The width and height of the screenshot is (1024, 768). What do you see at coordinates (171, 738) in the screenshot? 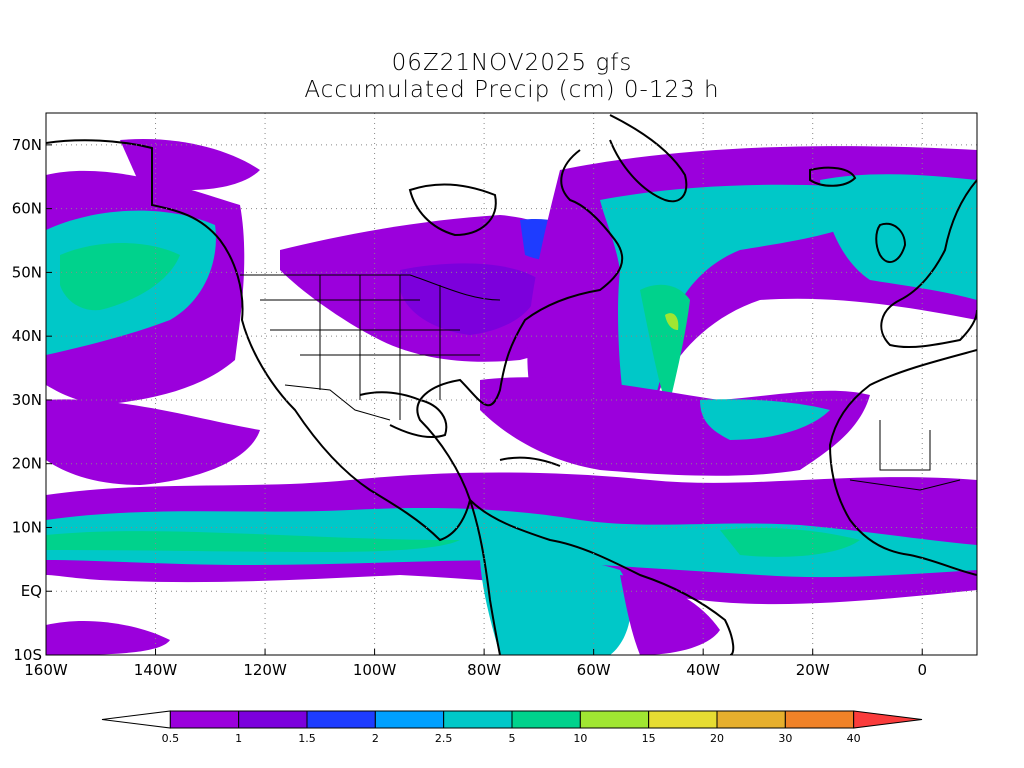
I see `colorbar-label: 0.5` at bounding box center [171, 738].